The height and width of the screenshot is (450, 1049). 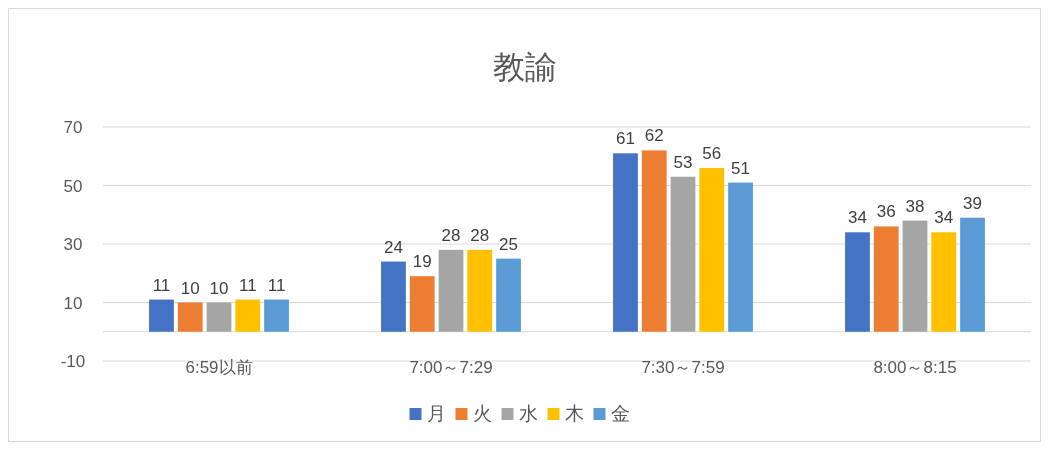 What do you see at coordinates (393, 247) in the screenshot?
I see `data-label: 24` at bounding box center [393, 247].